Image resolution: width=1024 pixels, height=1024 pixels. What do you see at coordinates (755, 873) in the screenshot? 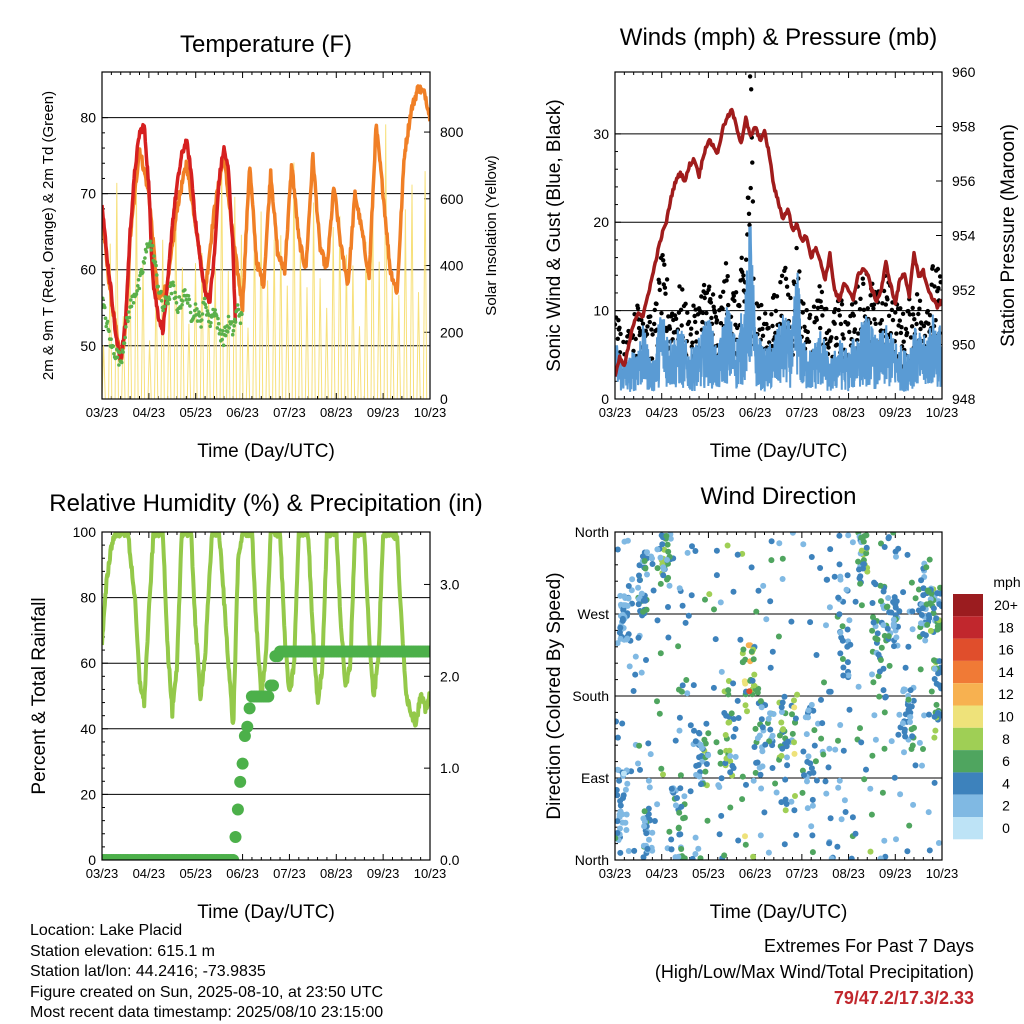
I see `x-tick-label: 06/23` at bounding box center [755, 873].